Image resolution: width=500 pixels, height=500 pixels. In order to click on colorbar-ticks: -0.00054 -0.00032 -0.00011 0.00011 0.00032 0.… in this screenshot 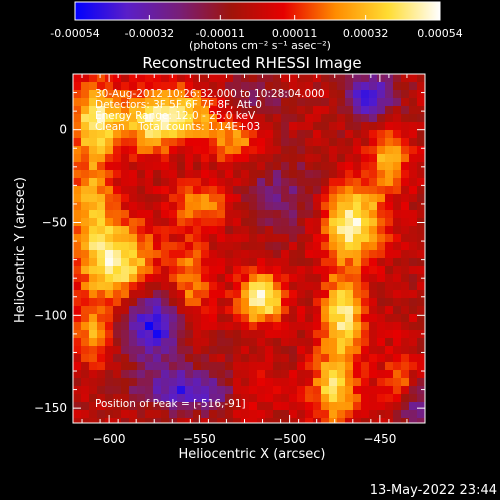, I will do `click(256, 27)`.